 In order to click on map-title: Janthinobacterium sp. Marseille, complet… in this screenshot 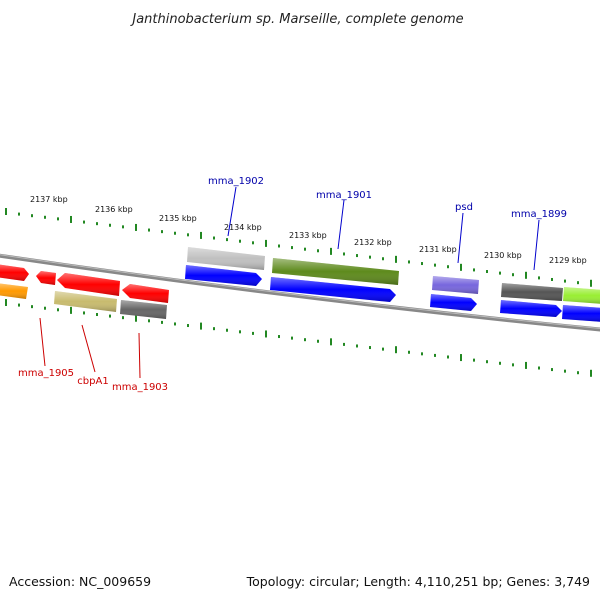, I will do `click(296, 19)`.